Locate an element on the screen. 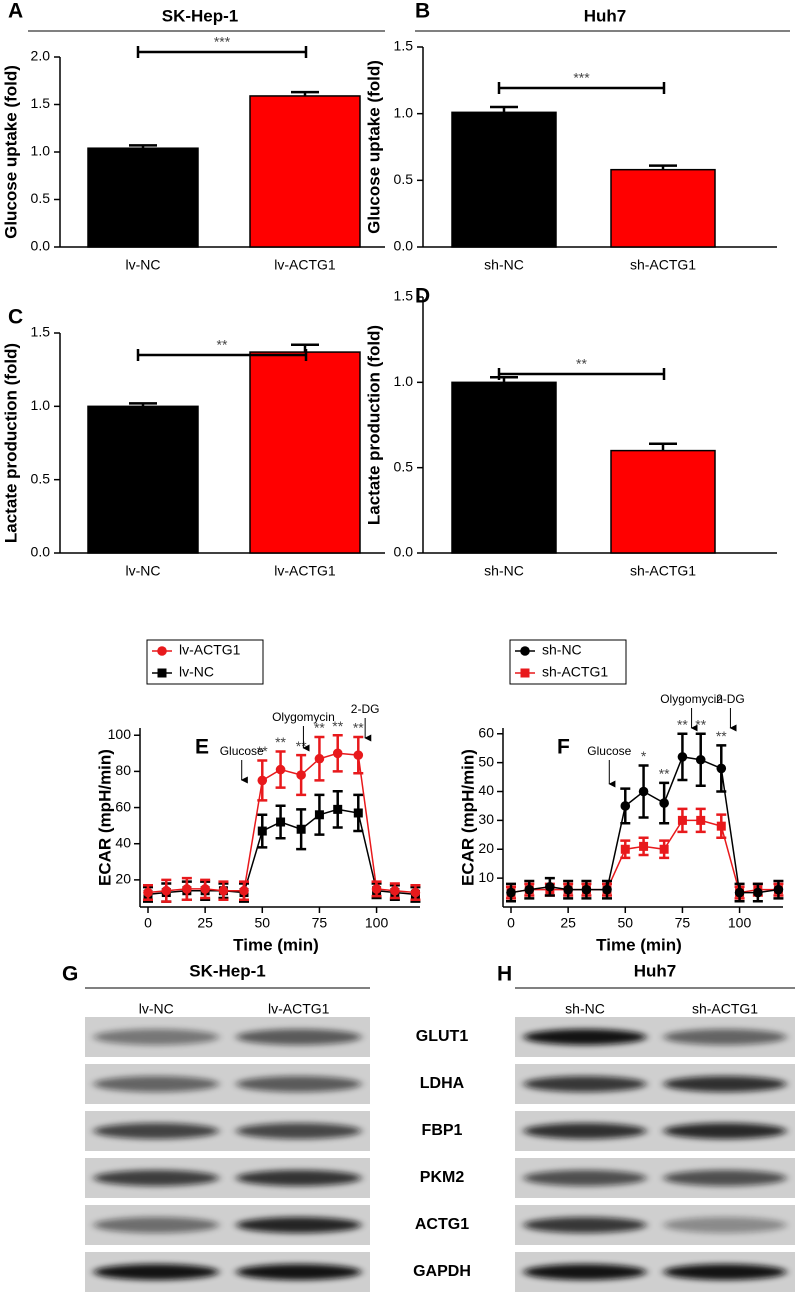 This screenshot has height=1295, width=800. x-tick-label: 0 is located at coordinates (148, 923).